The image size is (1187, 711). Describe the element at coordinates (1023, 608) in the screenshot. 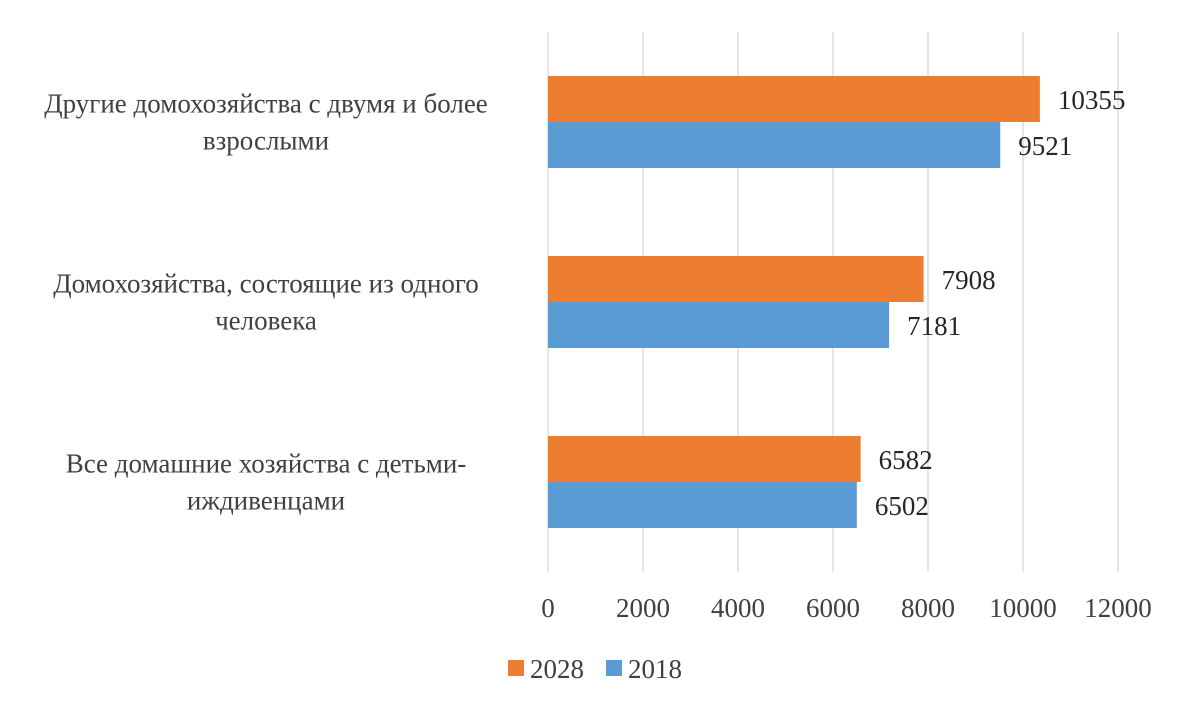

I see `x-tick-label: 10000` at that location.